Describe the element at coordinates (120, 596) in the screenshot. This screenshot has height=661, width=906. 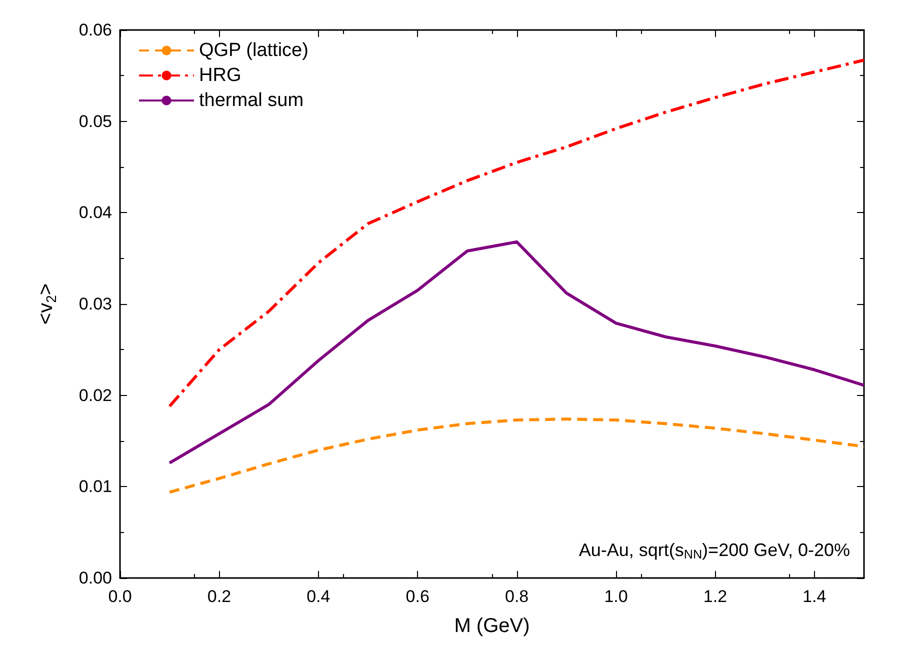
I see `x-tick-label: 0.0` at that location.